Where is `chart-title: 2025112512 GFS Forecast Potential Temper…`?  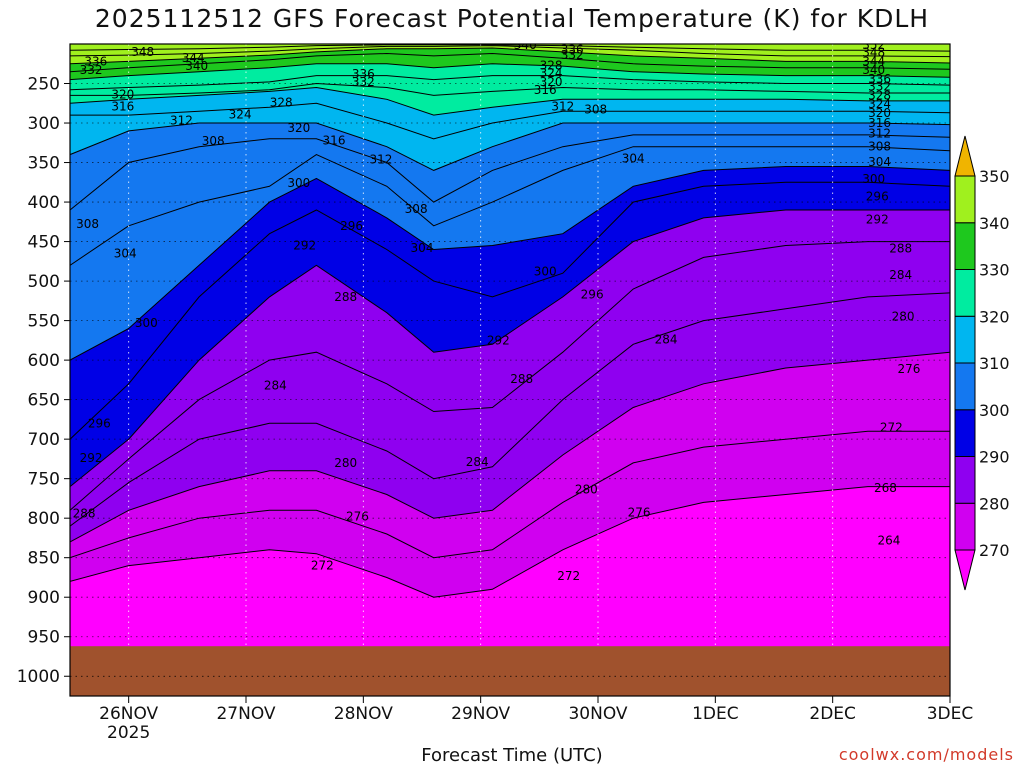 chart-title: 2025112512 GFS Forecast Potential Temper… is located at coordinates (512, 18).